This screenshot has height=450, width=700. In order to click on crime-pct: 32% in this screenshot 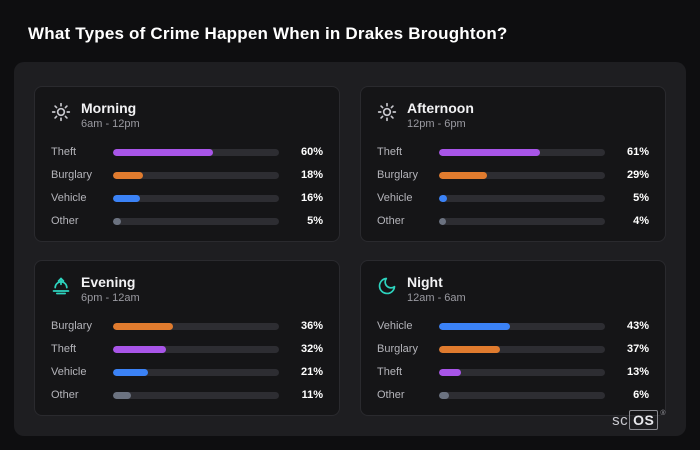, I will do `click(311, 349)`.